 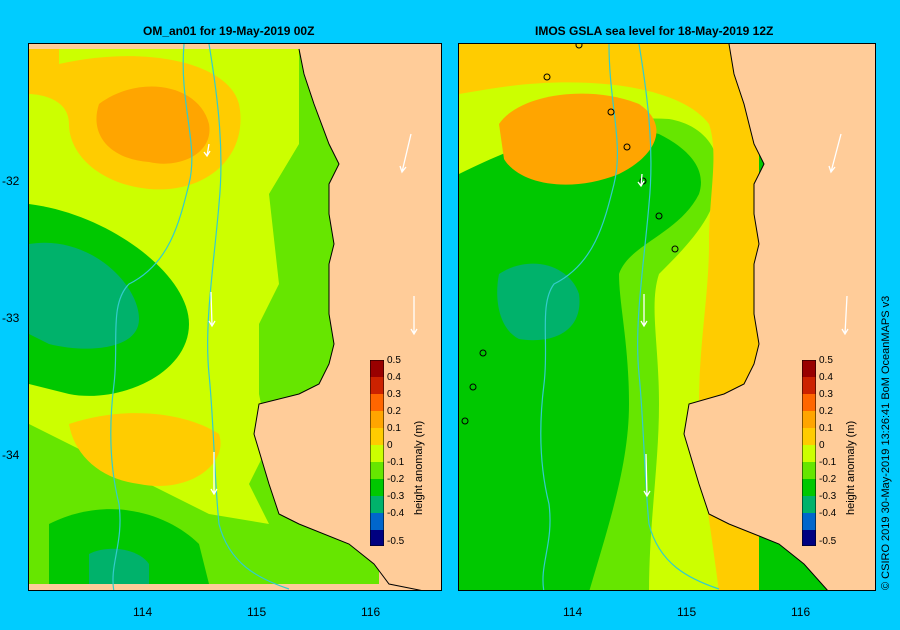 I want to click on colorbar-left-tick-02: 0.2, so click(x=394, y=411).